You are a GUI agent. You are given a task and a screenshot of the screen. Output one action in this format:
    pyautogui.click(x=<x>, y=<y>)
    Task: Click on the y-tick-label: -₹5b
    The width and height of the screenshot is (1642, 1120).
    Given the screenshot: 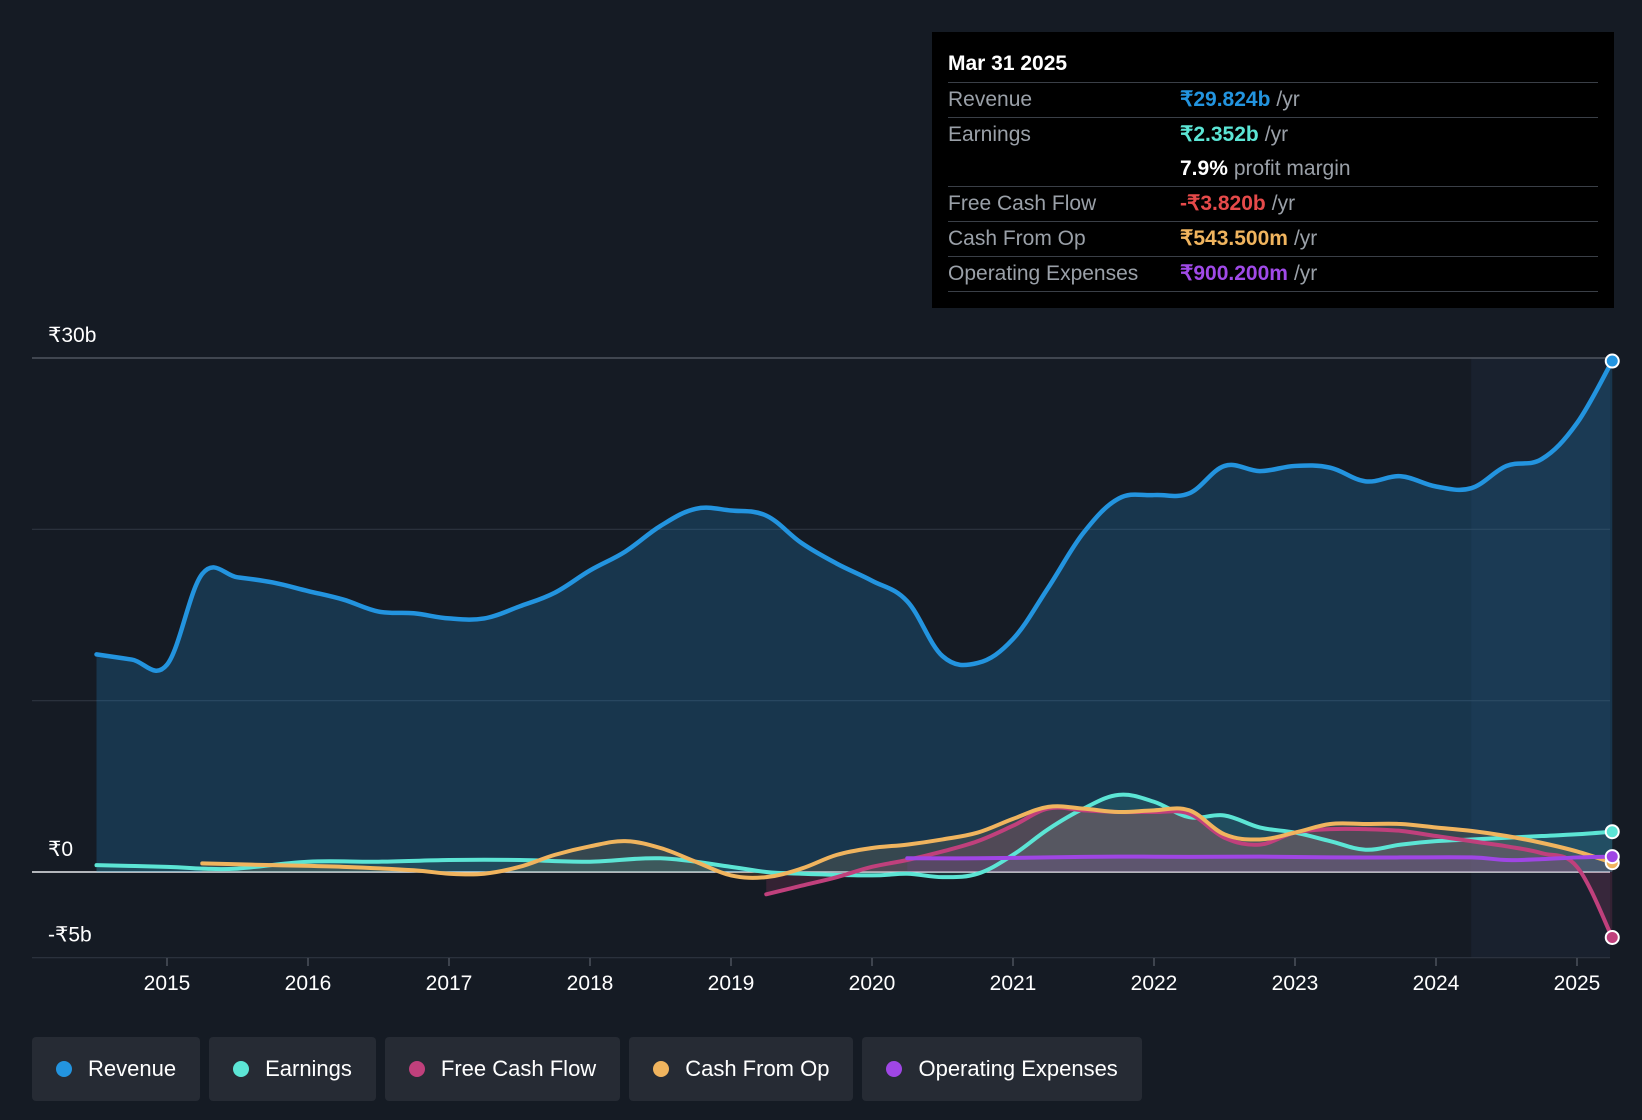 What is the action you would take?
    pyautogui.click(x=70, y=935)
    